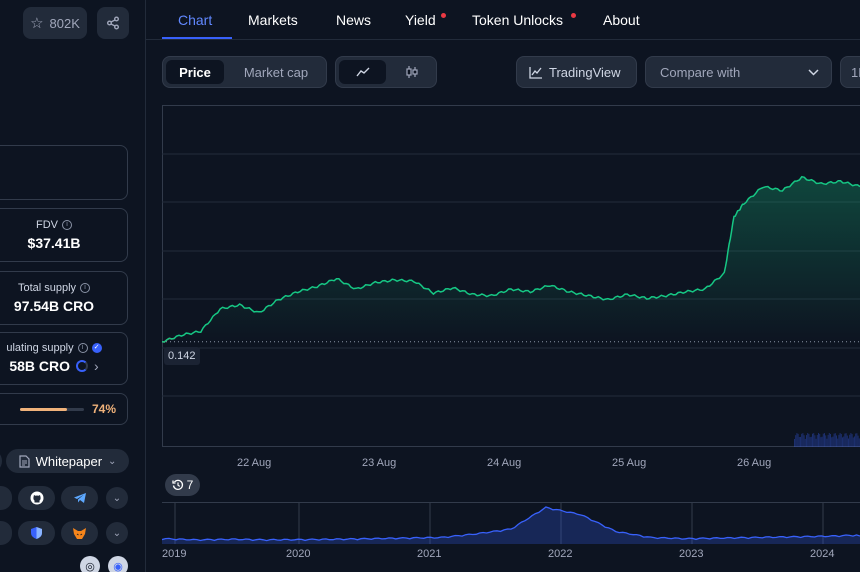 This screenshot has width=860, height=572. What do you see at coordinates (195, 20) in the screenshot?
I see `tab-chart: Chart` at bounding box center [195, 20].